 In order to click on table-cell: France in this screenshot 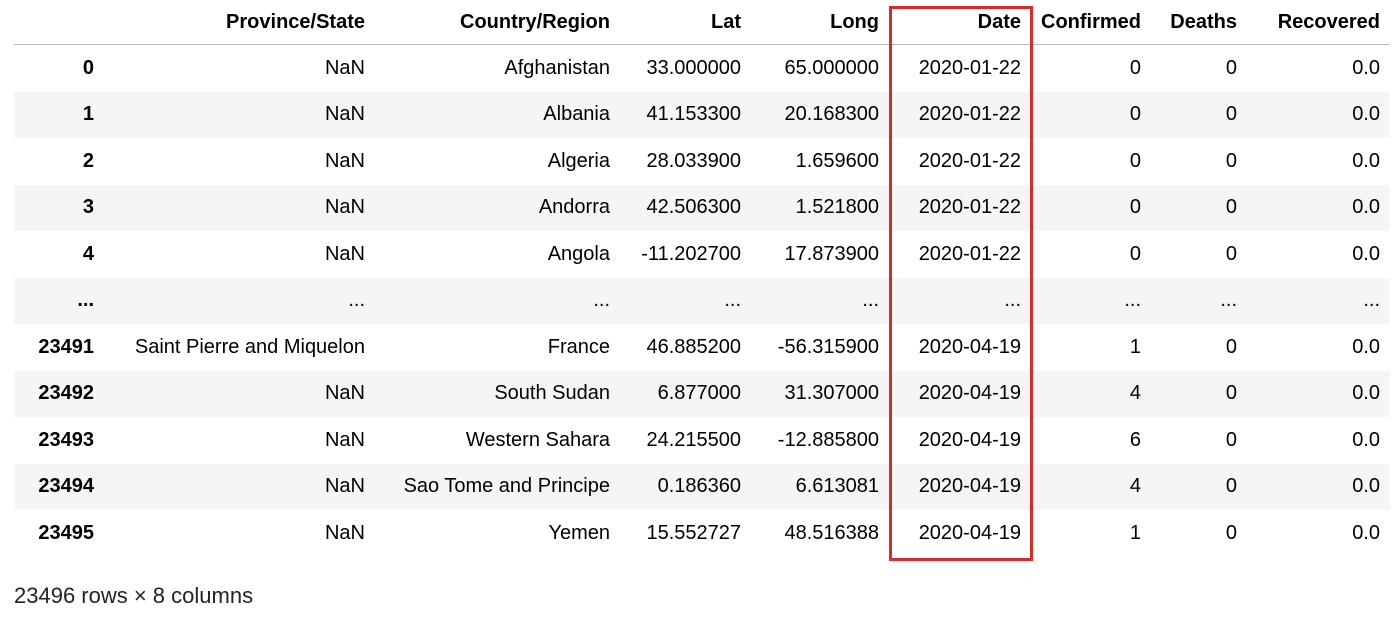, I will do `click(578, 346)`.